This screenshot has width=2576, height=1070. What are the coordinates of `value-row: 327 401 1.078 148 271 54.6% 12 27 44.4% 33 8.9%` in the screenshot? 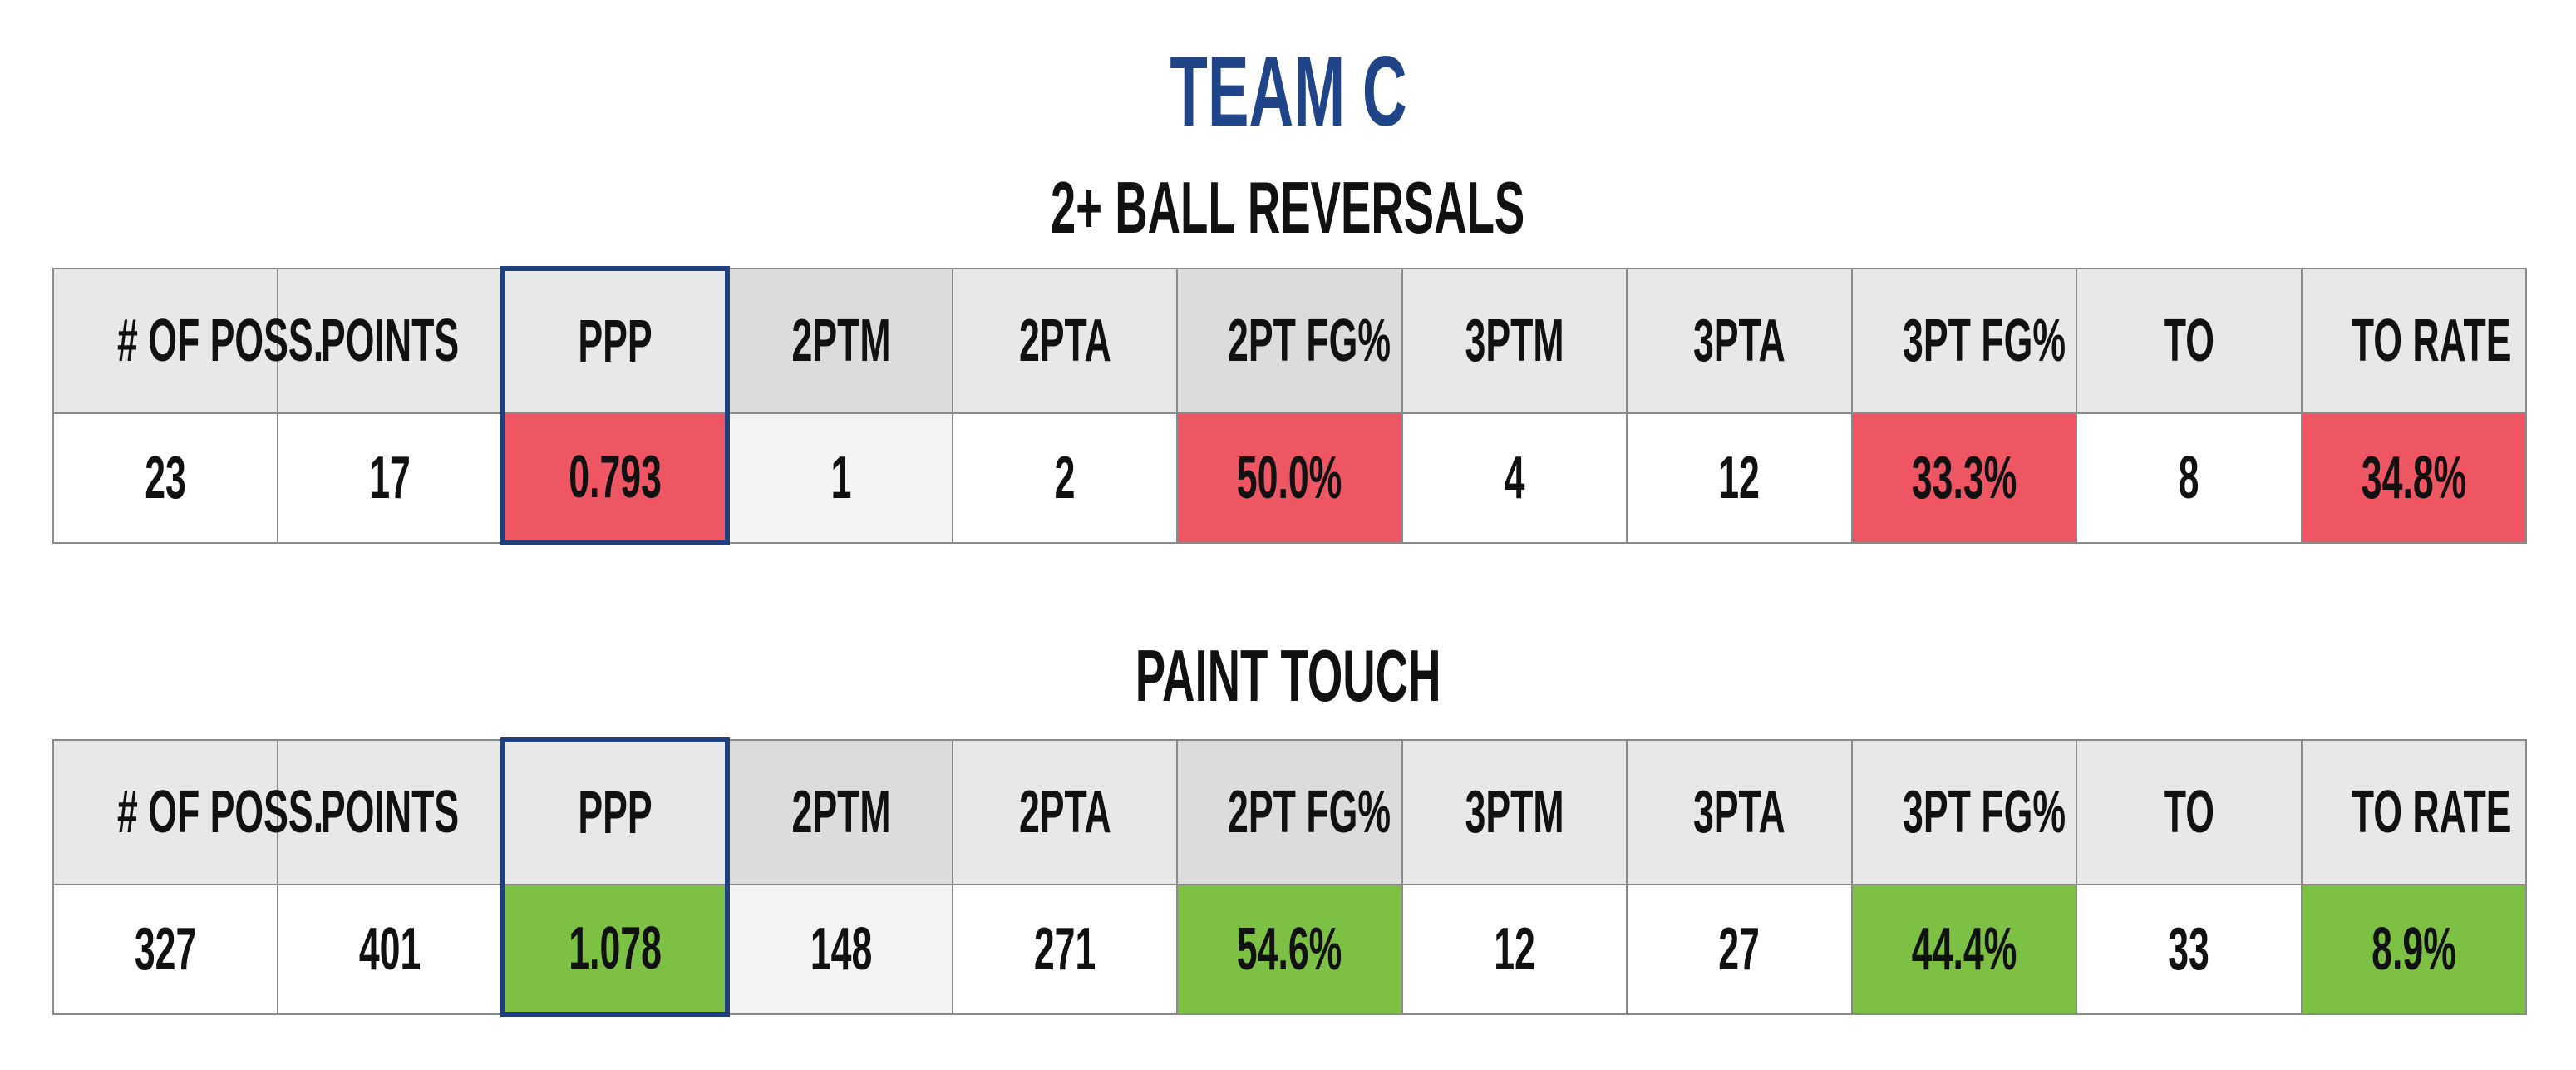 It's located at (1290, 950).